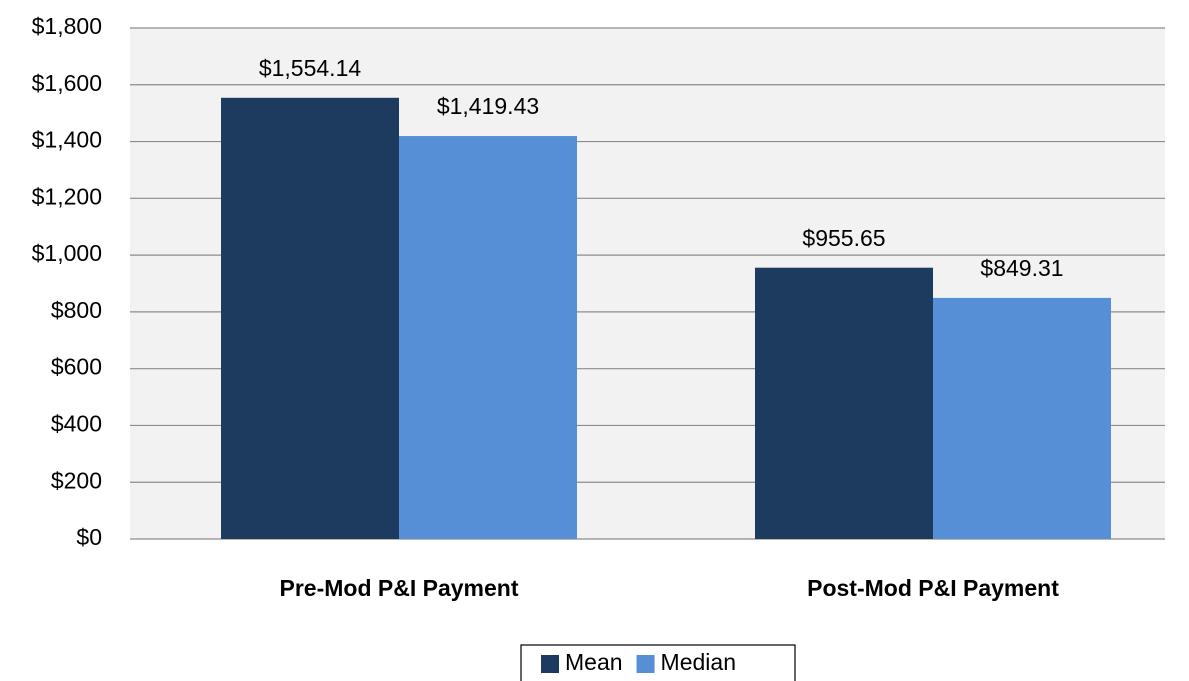 The height and width of the screenshot is (681, 1189). I want to click on y-tick-label: $400, so click(76, 424).